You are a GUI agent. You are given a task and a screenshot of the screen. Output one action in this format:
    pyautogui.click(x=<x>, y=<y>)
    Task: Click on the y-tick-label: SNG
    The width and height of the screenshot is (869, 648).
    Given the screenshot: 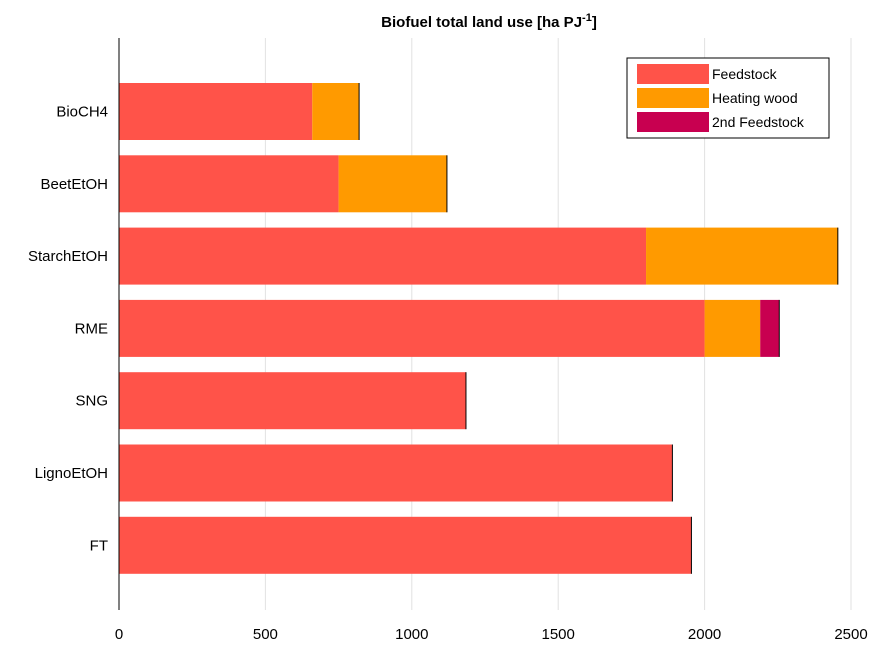 What is the action you would take?
    pyautogui.click(x=91, y=401)
    